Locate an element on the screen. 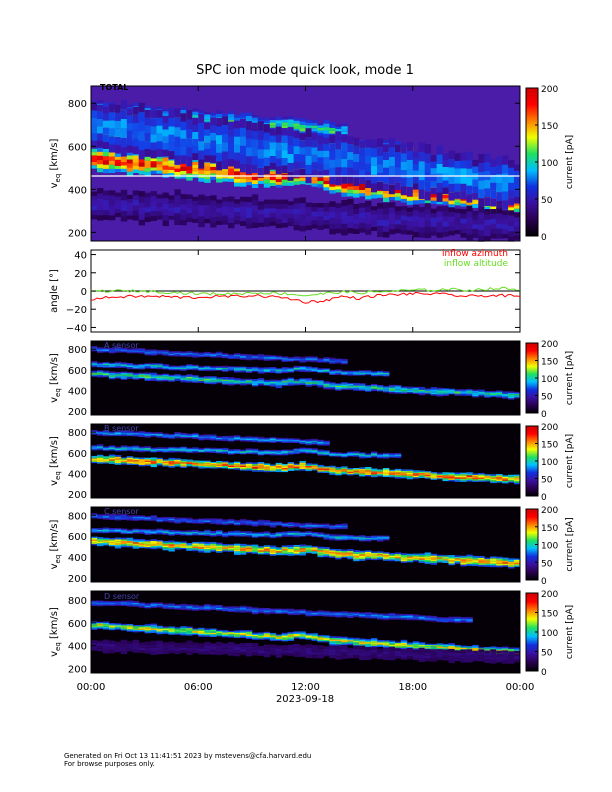 This screenshot has height=792, width=612. colorbar-tick-label: 50 is located at coordinates (547, 564).